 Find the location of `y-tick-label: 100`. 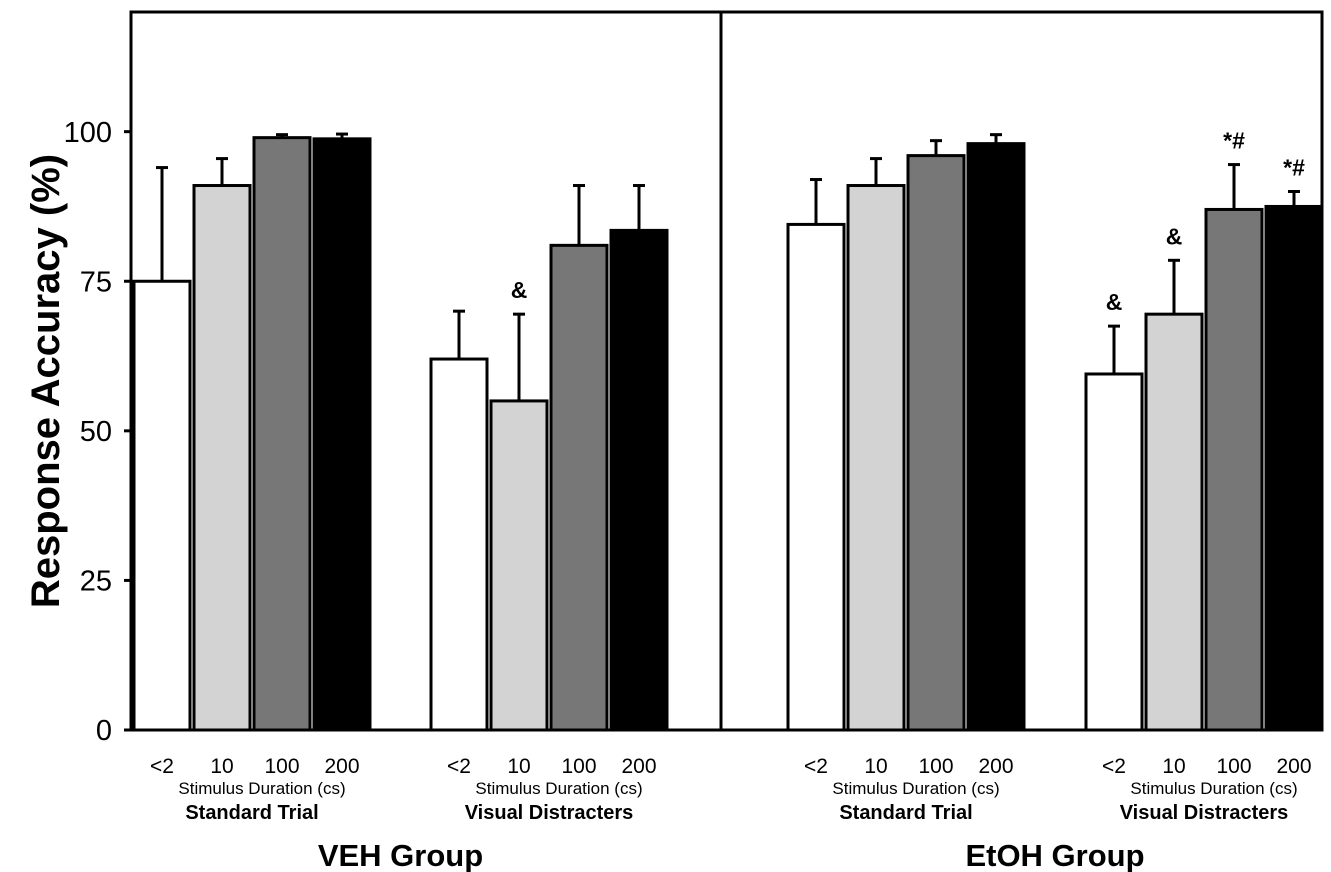

y-tick-label: 100 is located at coordinates (88, 133).